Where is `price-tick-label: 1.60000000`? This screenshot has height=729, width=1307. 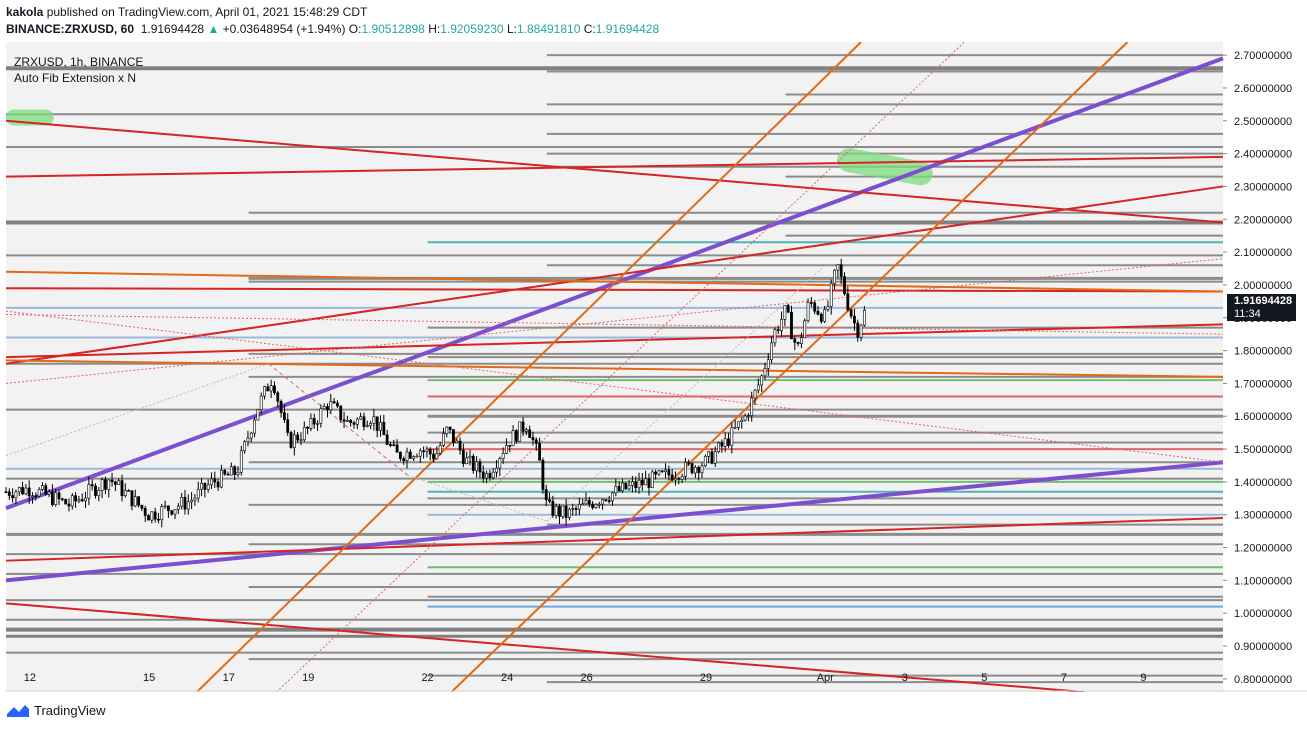 price-tick-label: 1.60000000 is located at coordinates (1263, 417).